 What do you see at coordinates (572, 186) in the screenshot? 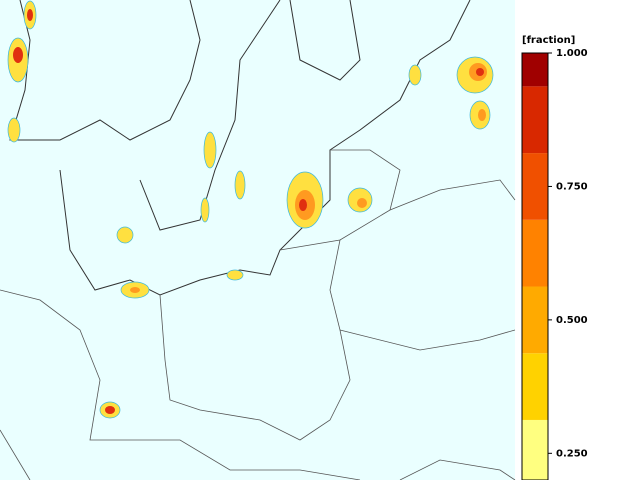
I see `colorbar-tick-label: 0.750` at bounding box center [572, 186].